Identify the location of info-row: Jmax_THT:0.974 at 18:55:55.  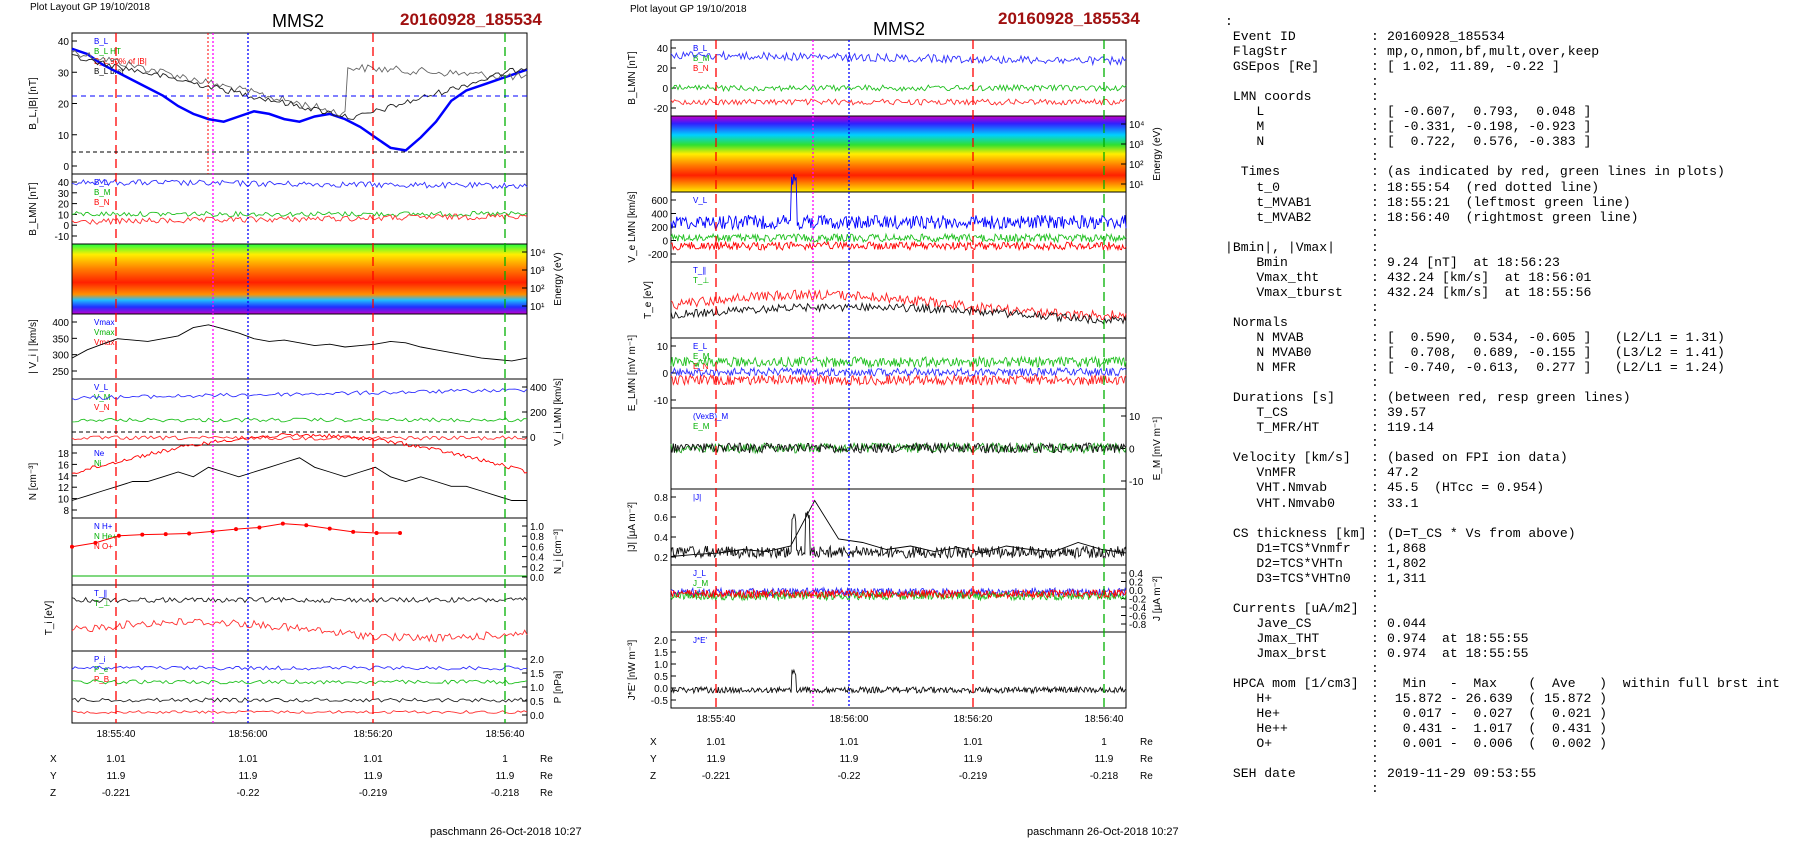
(1510, 638).